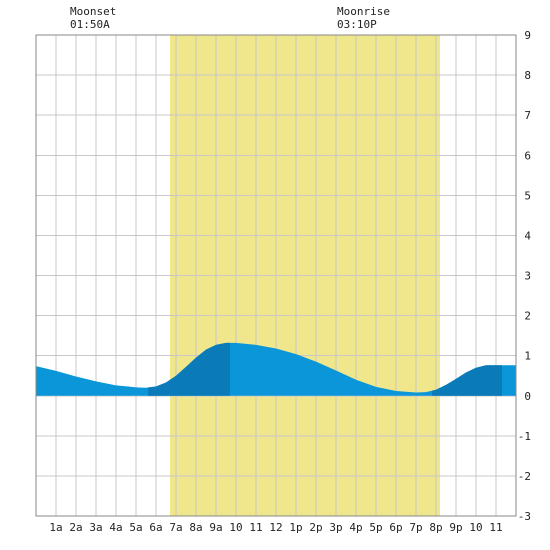 The image size is (550, 550). I want to click on x-tick-label: 7a, so click(175, 527).